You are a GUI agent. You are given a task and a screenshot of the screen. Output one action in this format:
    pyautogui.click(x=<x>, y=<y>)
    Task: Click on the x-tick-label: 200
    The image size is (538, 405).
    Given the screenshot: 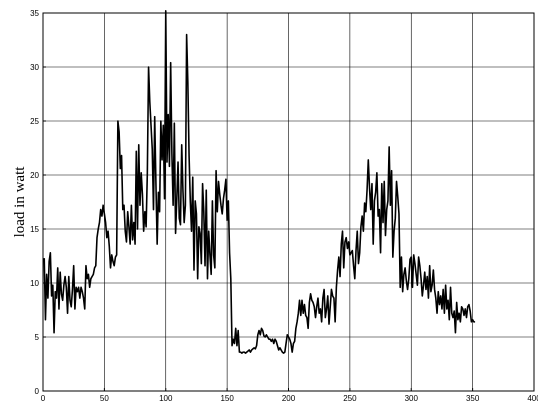 What is the action you would take?
    pyautogui.click(x=289, y=398)
    